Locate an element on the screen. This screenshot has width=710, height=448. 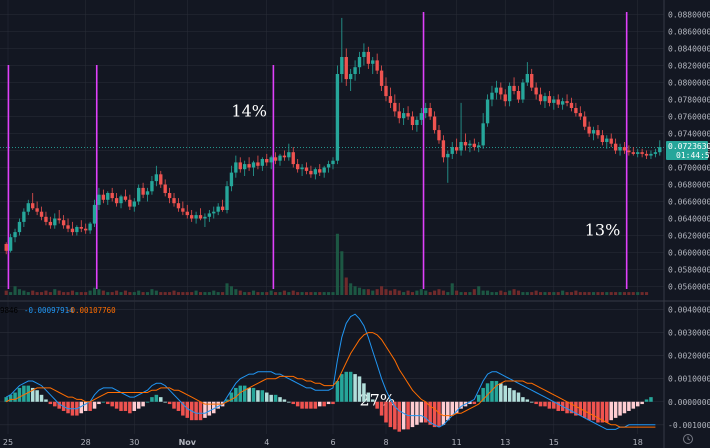
percent-annotation: 14% is located at coordinates (249, 111).